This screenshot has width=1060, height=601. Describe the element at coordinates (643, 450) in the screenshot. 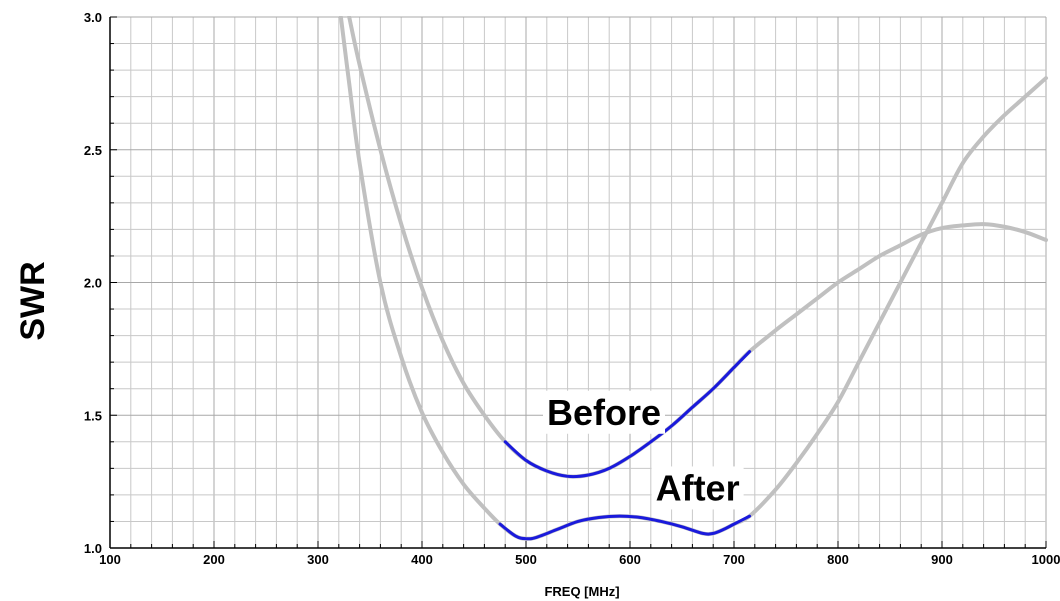

I see `annotations: Before After` at that location.